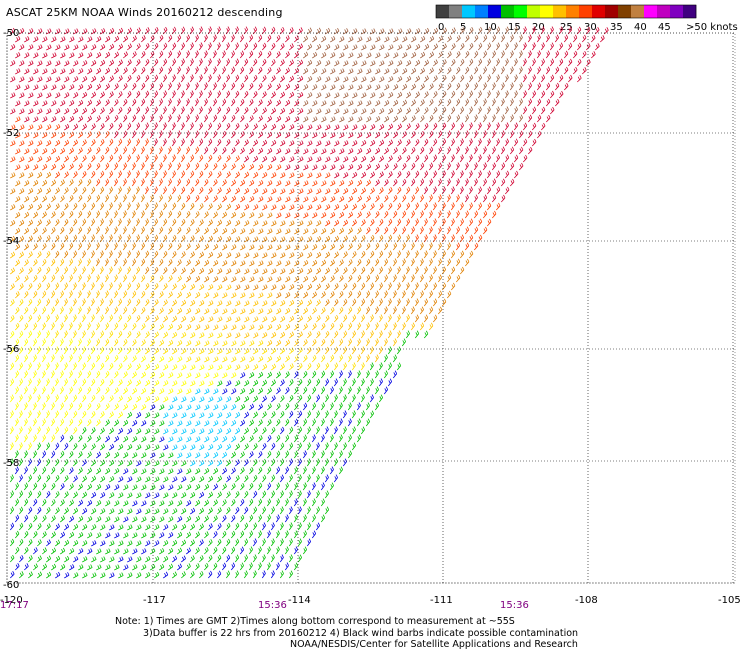 The width and height of the screenshot is (740, 650). I want to click on lat-label: -56, so click(11, 349).